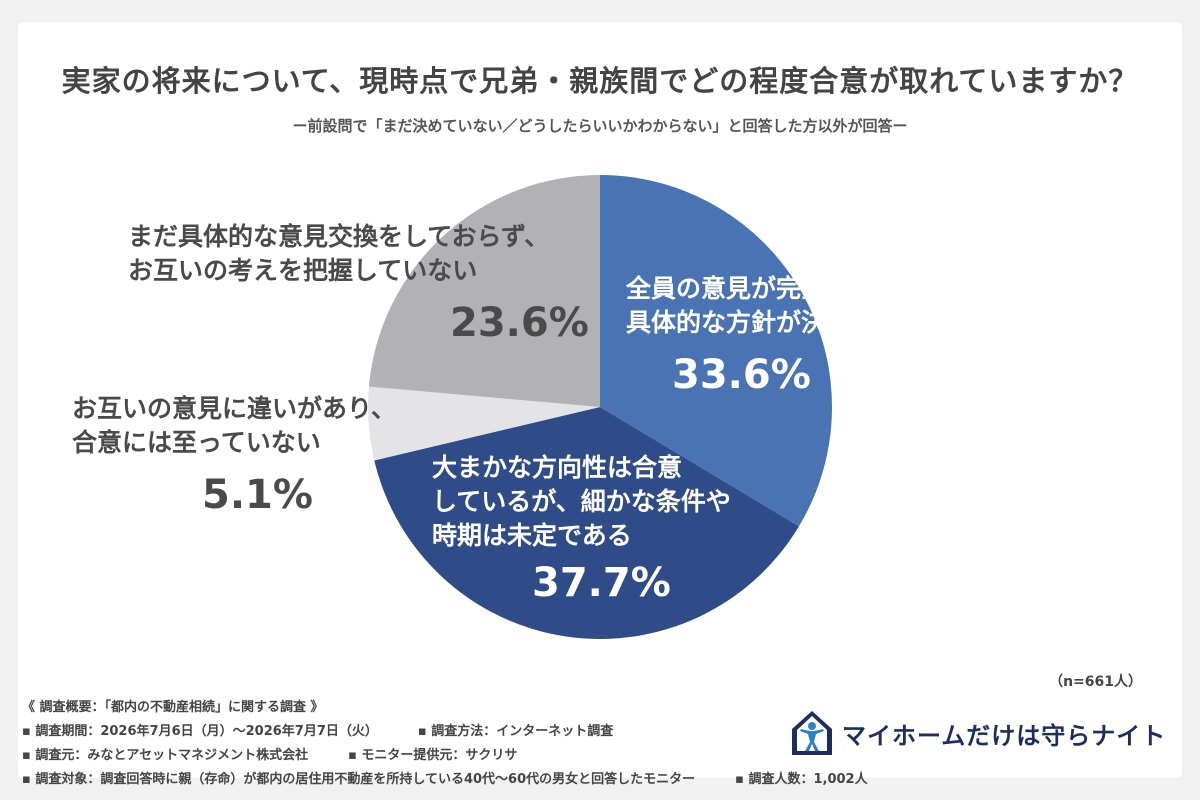  What do you see at coordinates (257, 494) in the screenshot?
I see `slice-value-3: 5.1%` at bounding box center [257, 494].